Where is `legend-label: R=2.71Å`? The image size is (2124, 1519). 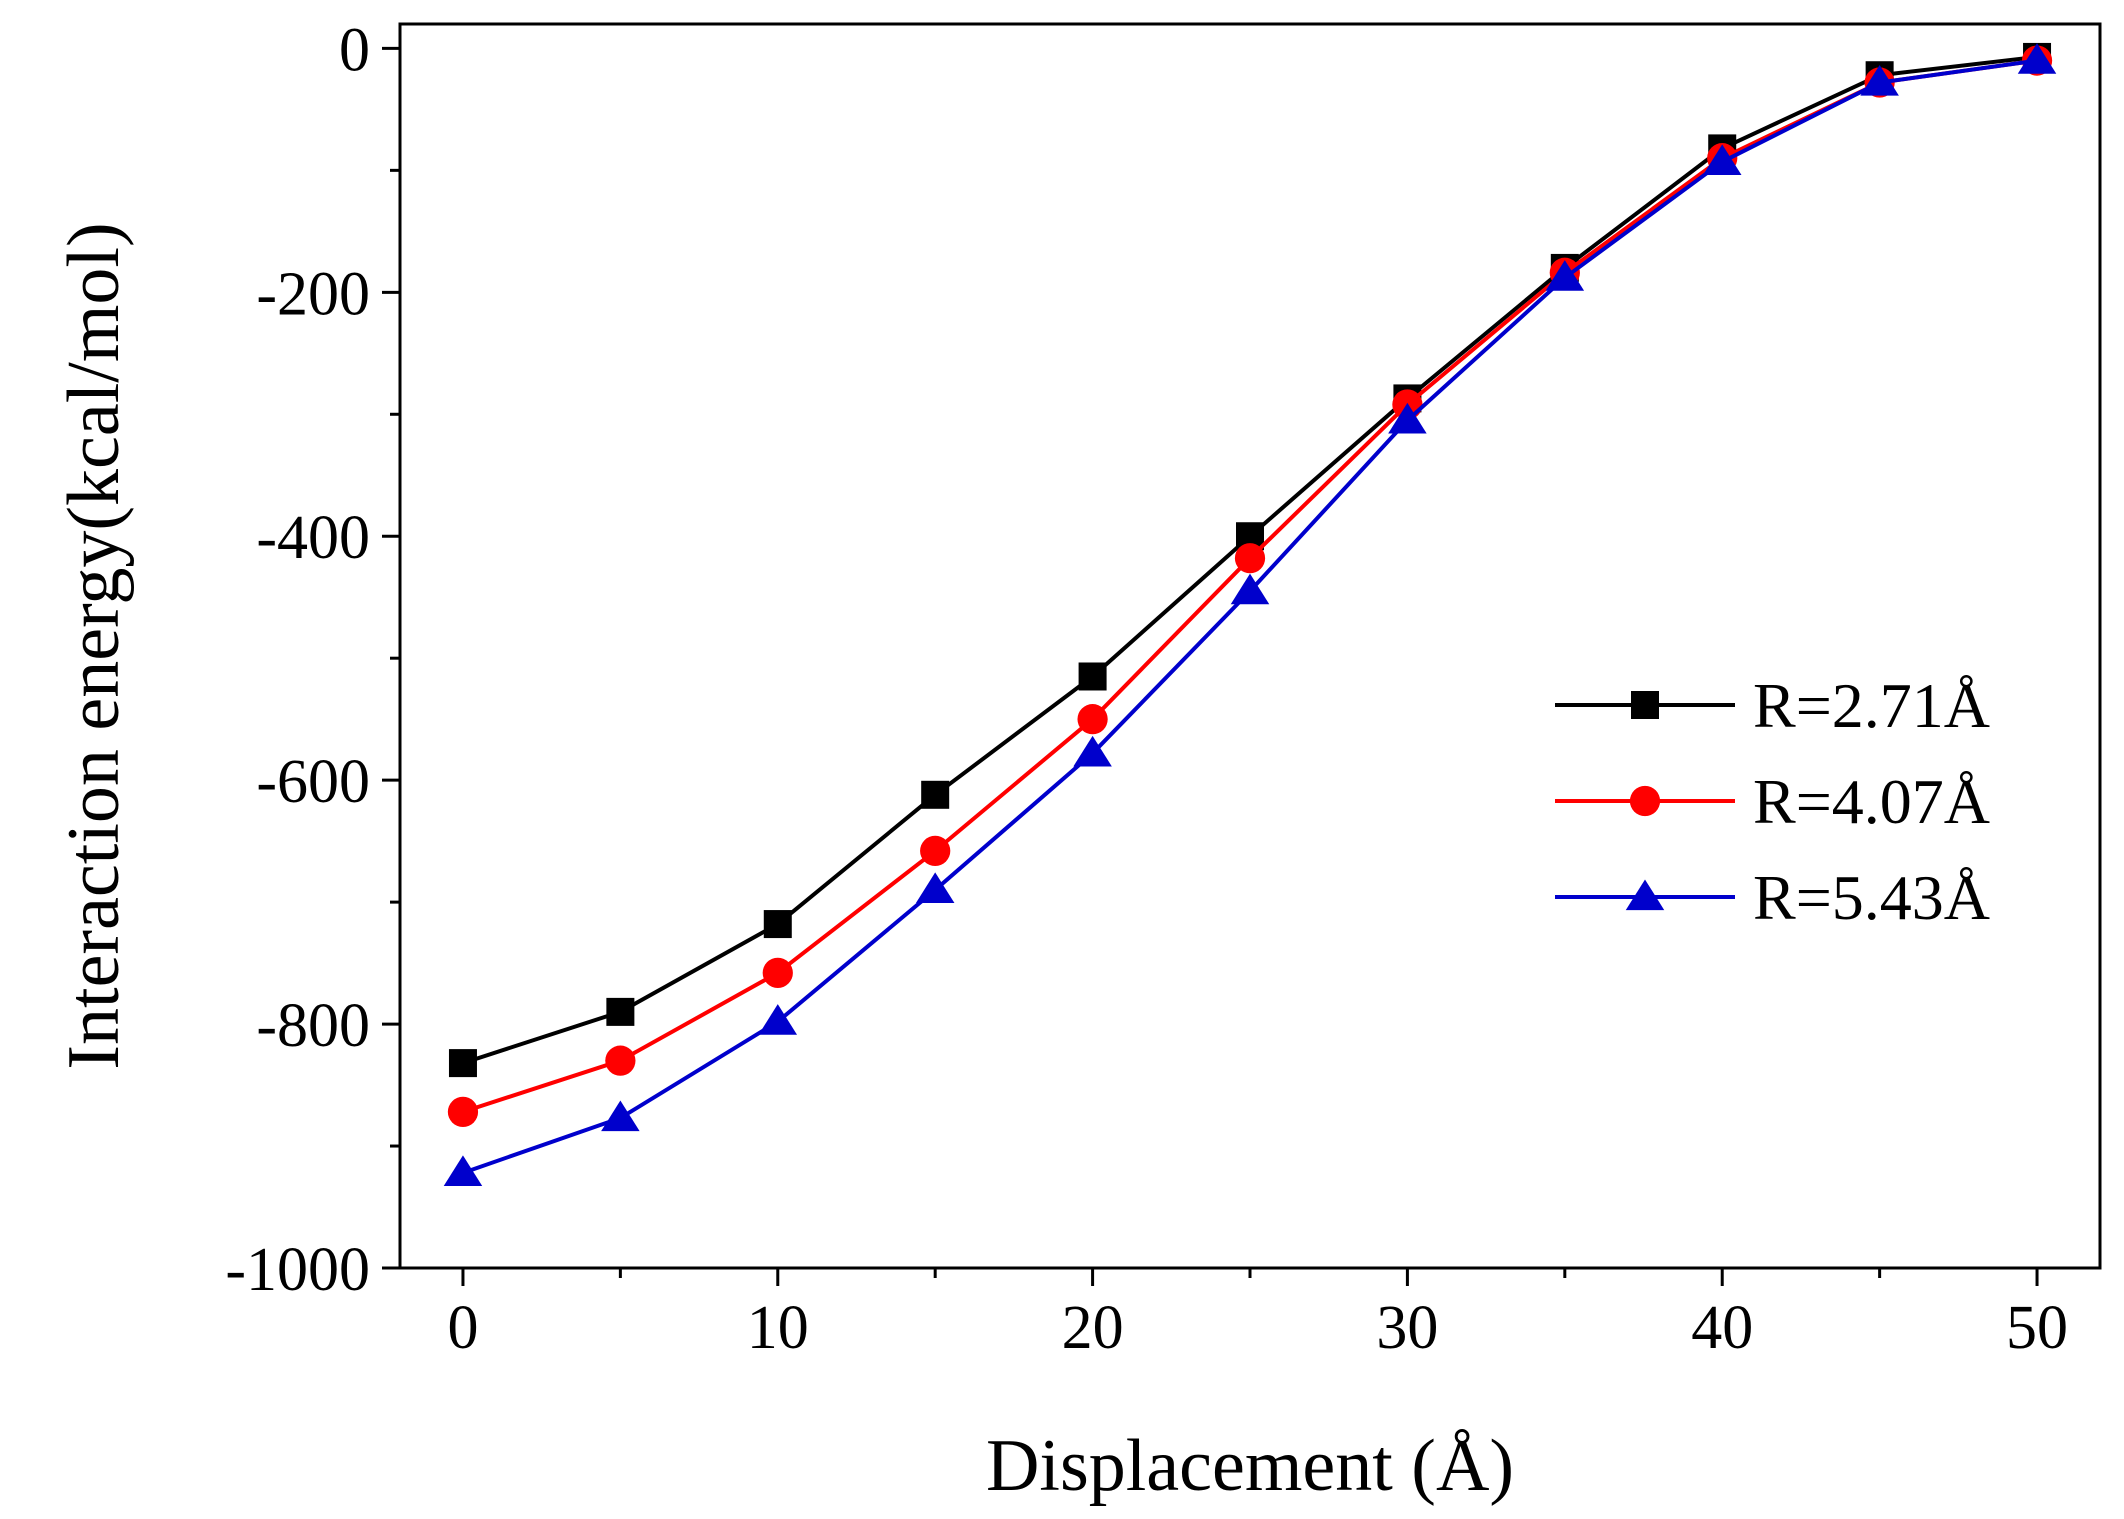 legend-label: R=2.71Å is located at coordinates (1871, 705).